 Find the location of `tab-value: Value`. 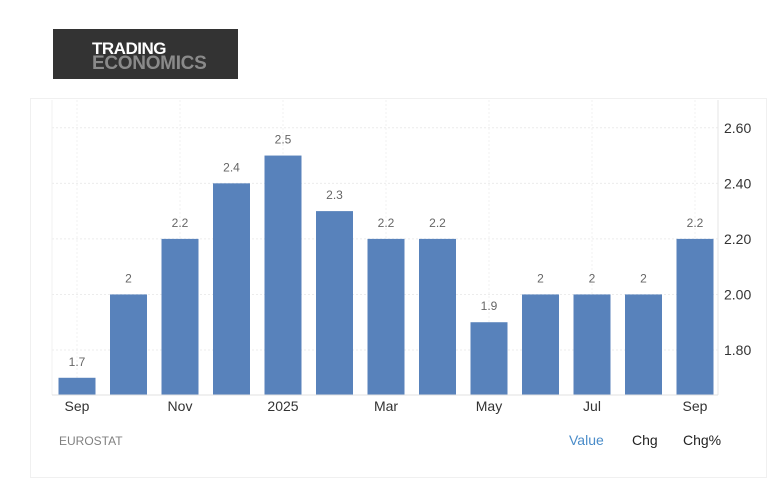

tab-value: Value is located at coordinates (586, 440).